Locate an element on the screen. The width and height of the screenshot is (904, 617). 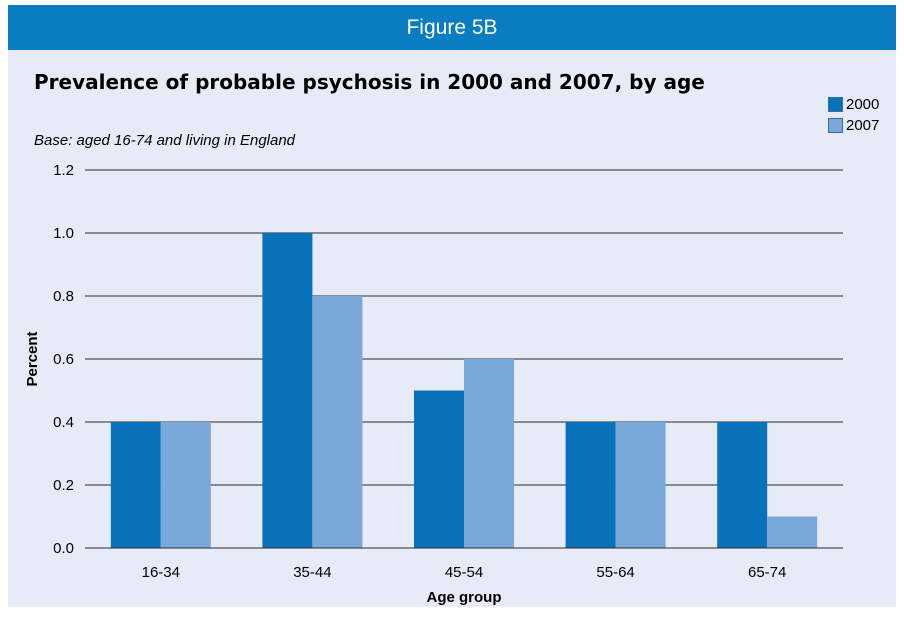
y-tick-label: 0.2 is located at coordinates (63, 485).